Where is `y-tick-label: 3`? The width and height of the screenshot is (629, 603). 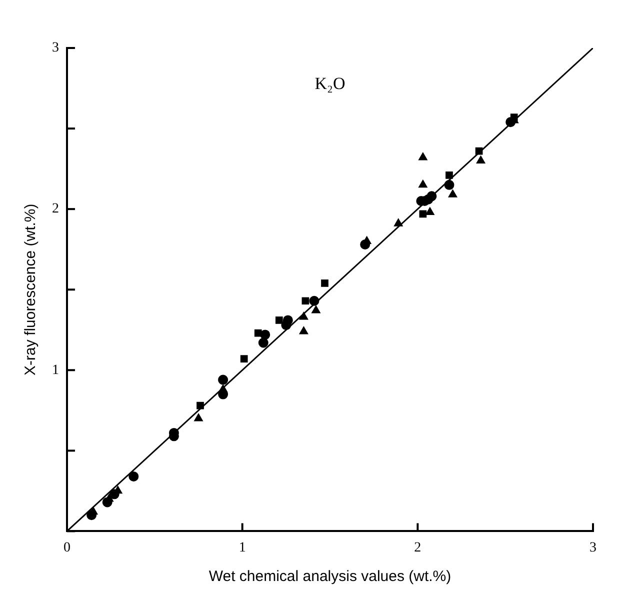 y-tick-label: 3 is located at coordinates (55, 48).